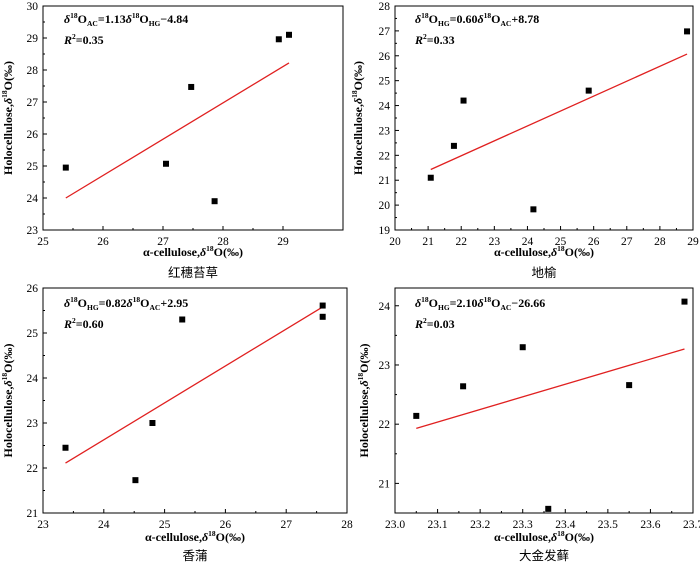 The height and width of the screenshot is (563, 700). I want to click on x-tick-label: 23.2, so click(480, 525).